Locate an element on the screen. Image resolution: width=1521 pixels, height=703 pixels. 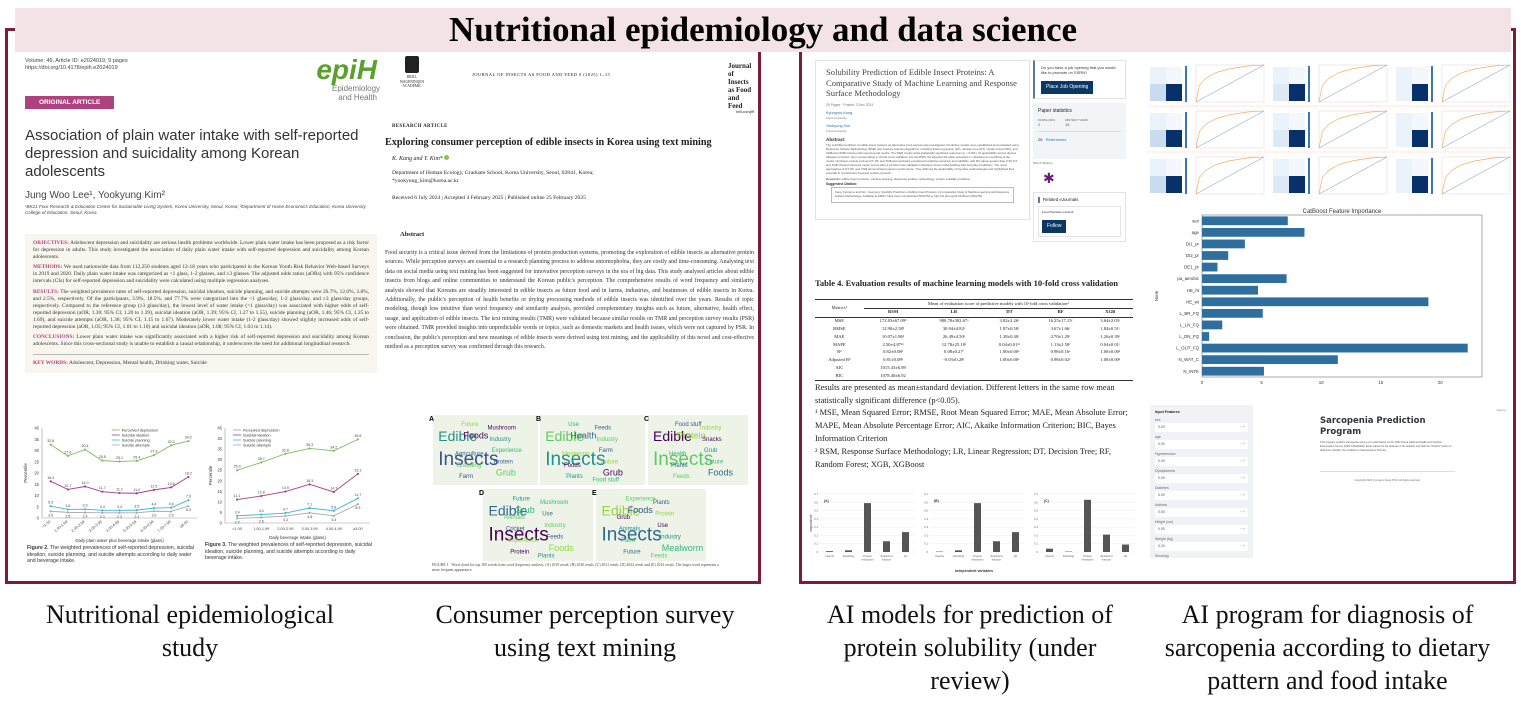
word-cloud-panel is located at coordinates (538, 525).